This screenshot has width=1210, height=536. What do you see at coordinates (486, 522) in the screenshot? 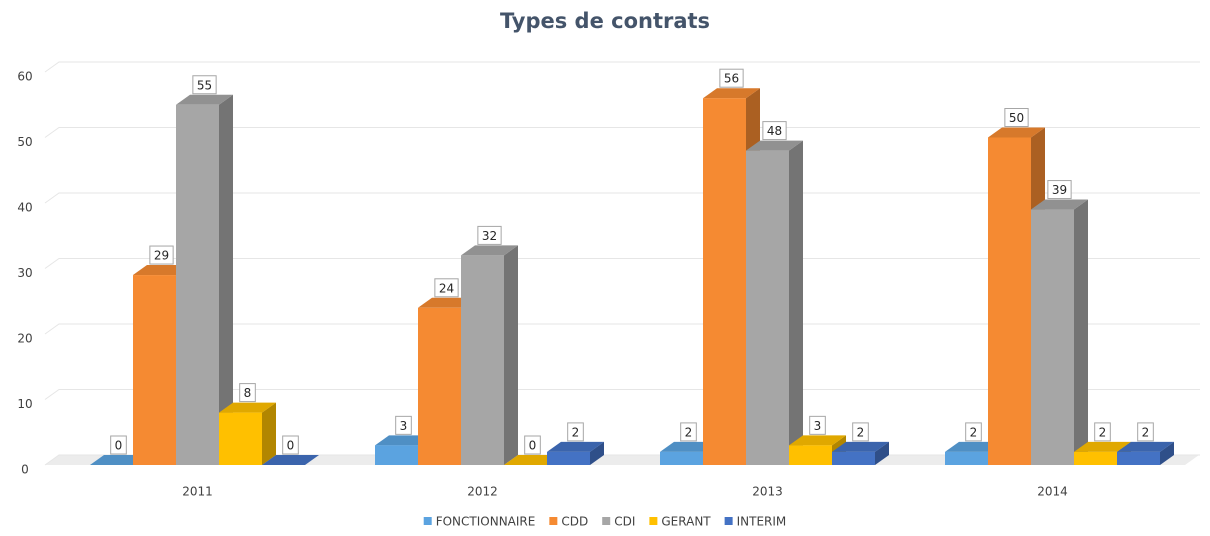
I see `legend-label: FONCTIONNAIRE` at bounding box center [486, 522].